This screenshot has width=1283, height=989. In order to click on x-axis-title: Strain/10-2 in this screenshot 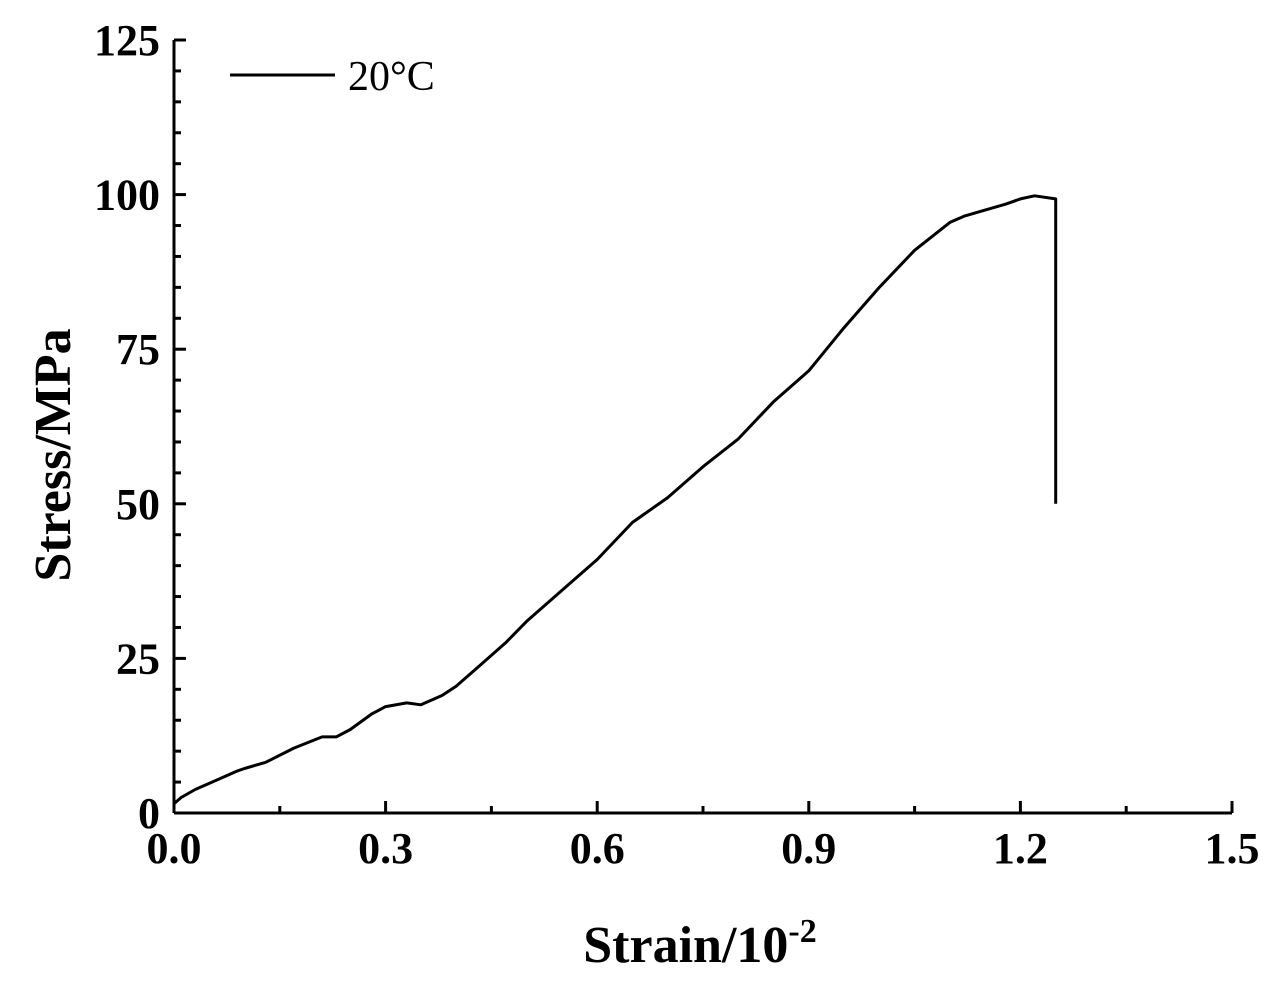, I will do `click(699, 943)`.